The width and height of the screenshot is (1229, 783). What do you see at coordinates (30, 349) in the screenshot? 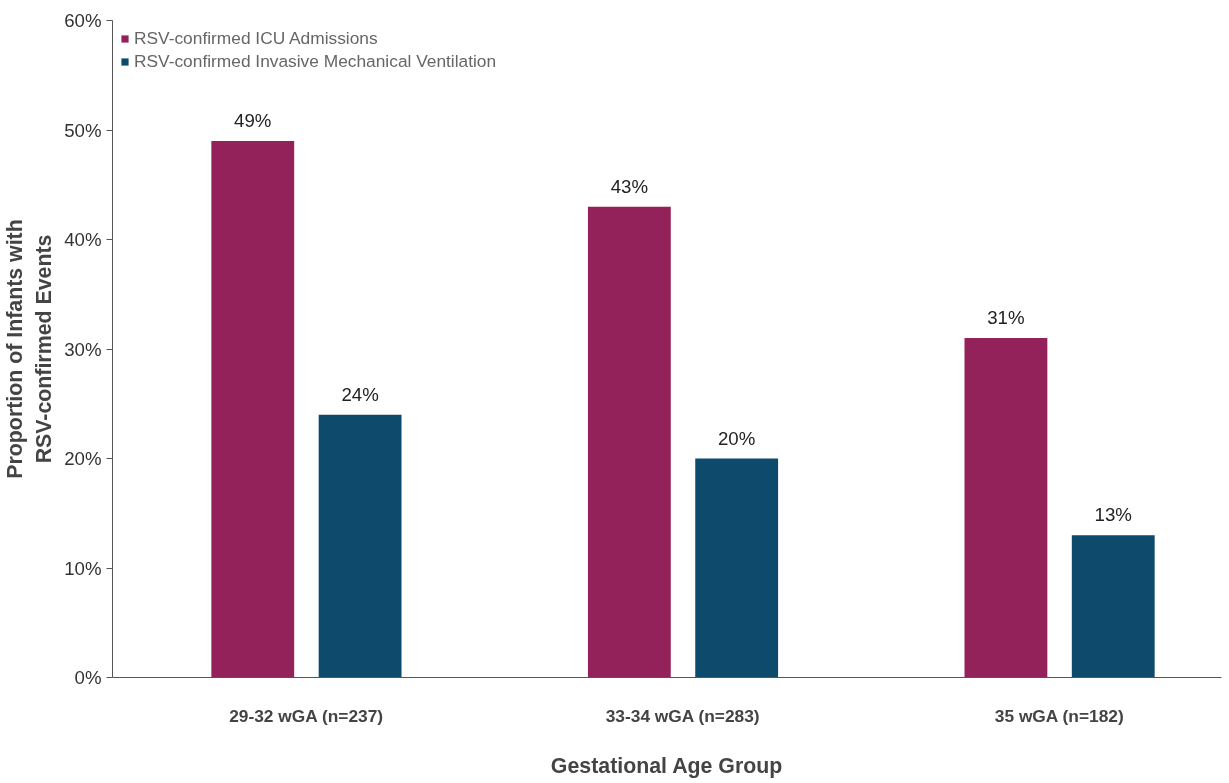
I see `y-axis-title: Proportion of Infants with RSV-confirmed Events` at bounding box center [30, 349].